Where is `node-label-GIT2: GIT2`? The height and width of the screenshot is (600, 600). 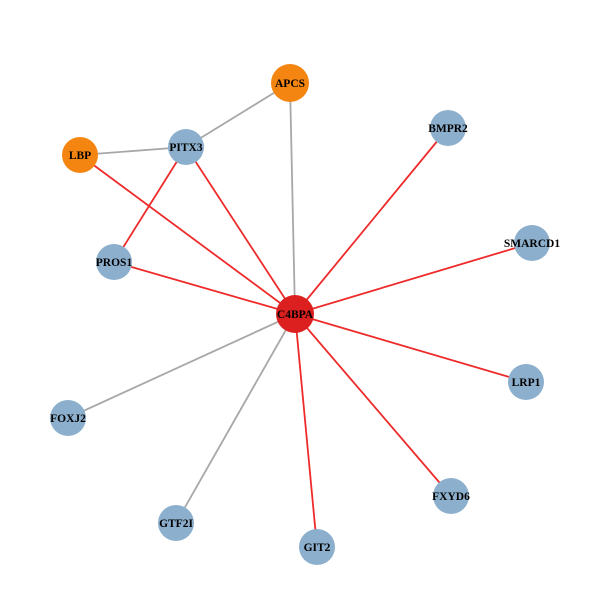
node-label-GIT2: GIT2 is located at coordinates (317, 548).